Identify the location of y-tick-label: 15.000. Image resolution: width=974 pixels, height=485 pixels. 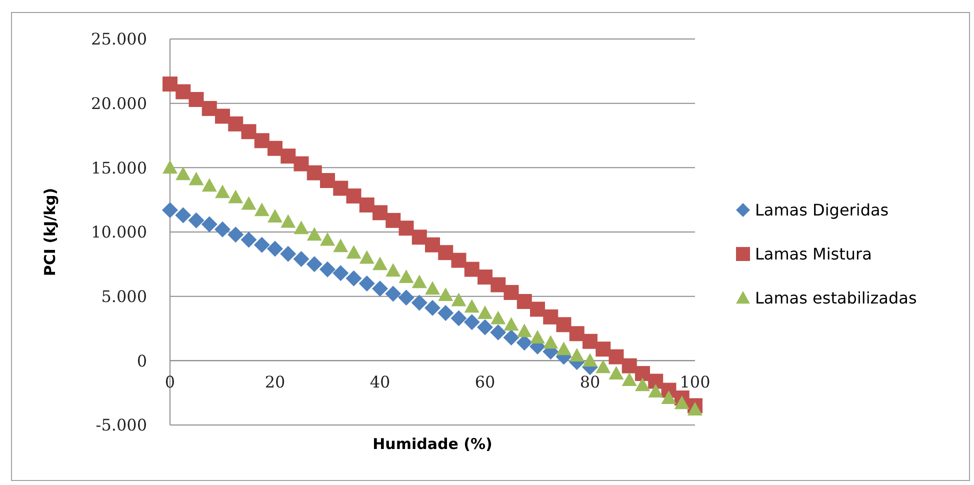
(119, 168).